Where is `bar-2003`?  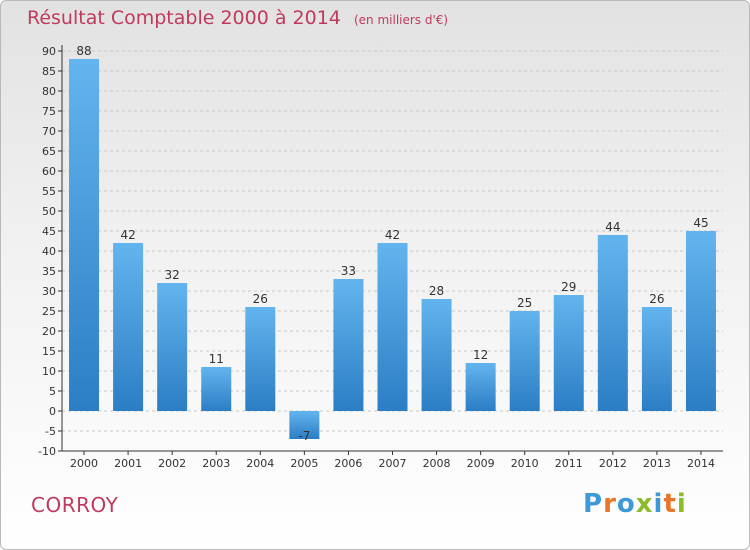 bar-2003 is located at coordinates (216, 389).